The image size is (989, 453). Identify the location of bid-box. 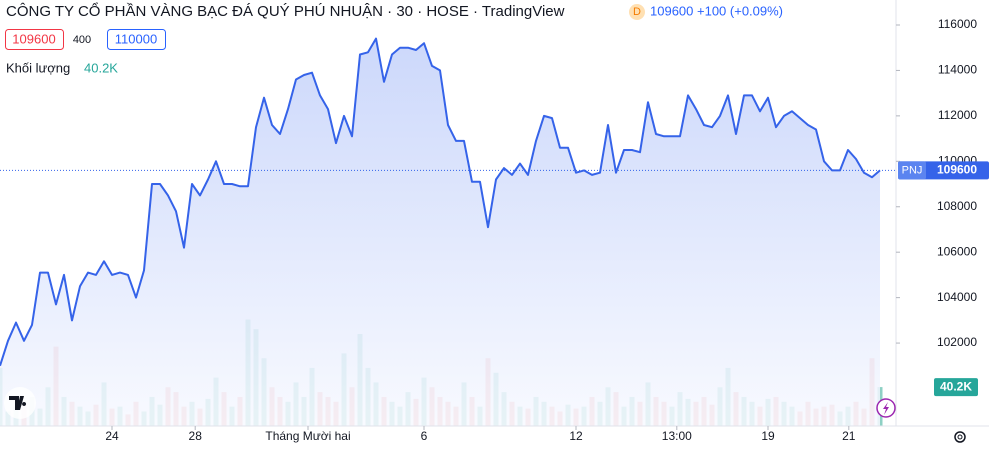
(34, 39).